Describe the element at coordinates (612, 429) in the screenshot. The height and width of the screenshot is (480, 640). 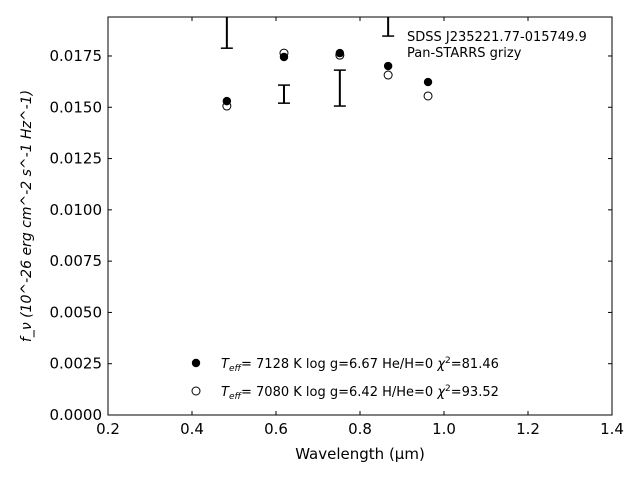
I see `x-tick-label: 1.4` at that location.